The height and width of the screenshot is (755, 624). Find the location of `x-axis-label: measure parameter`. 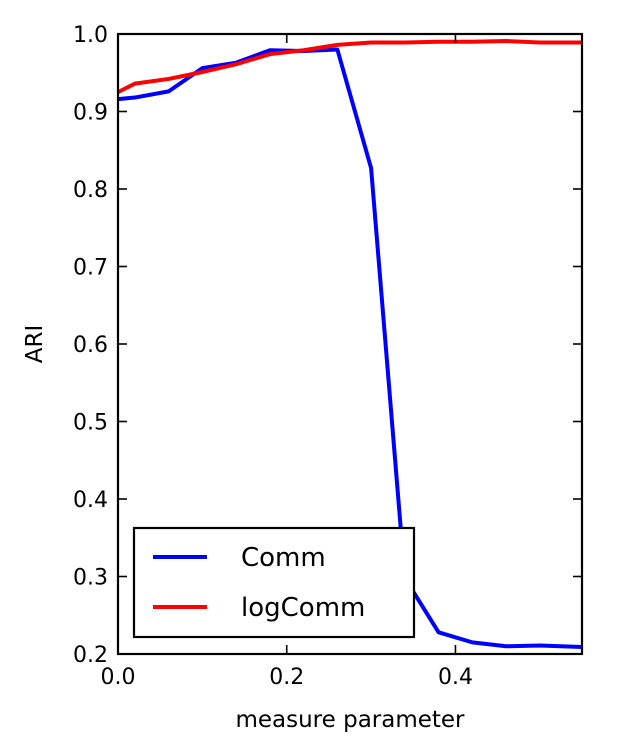

x-axis-label: measure parameter is located at coordinates (350, 720).